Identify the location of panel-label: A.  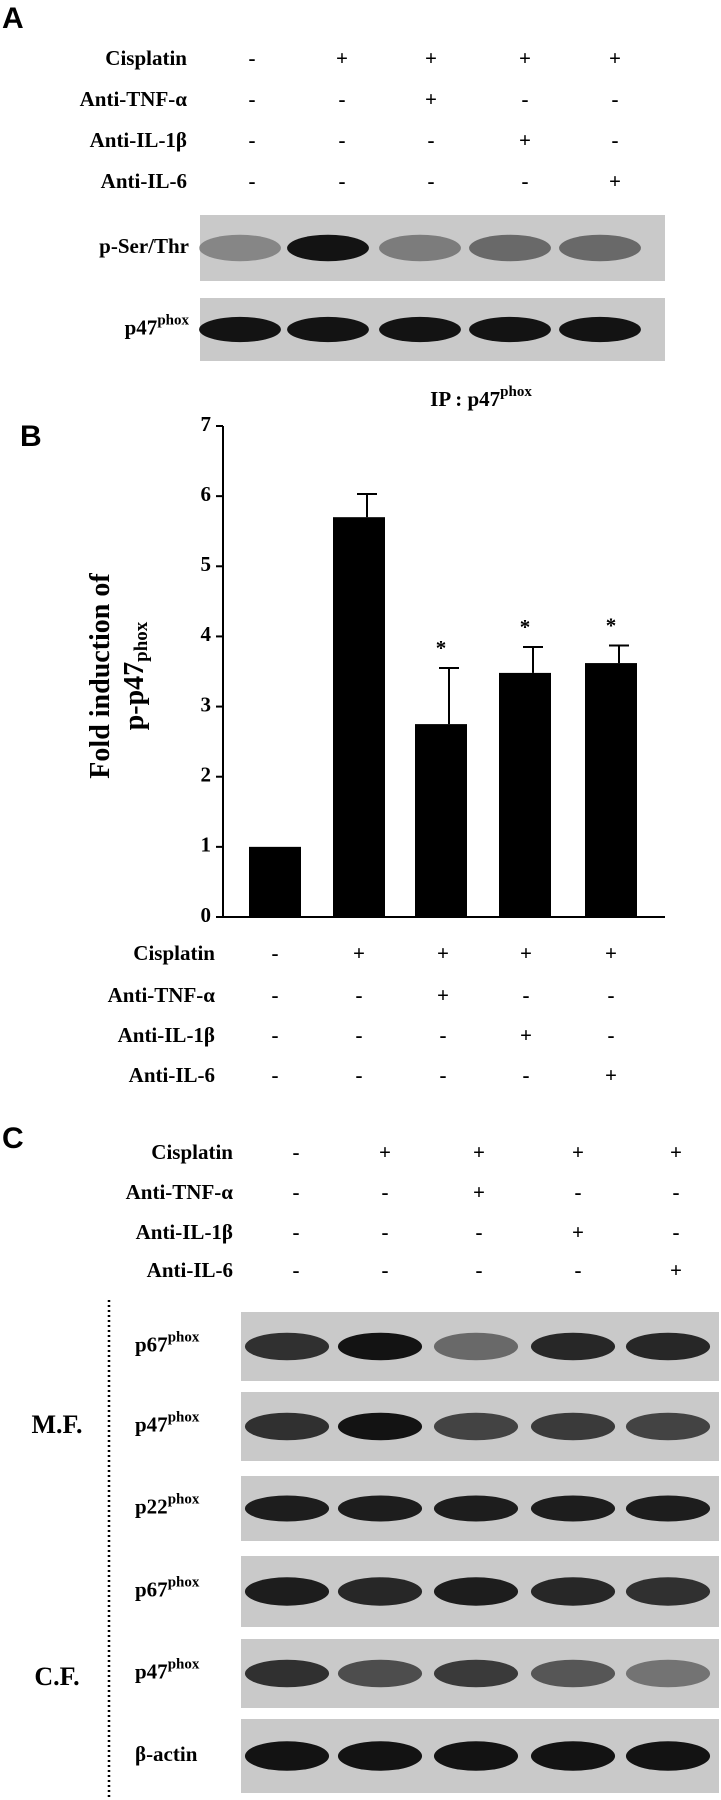
(13, 18).